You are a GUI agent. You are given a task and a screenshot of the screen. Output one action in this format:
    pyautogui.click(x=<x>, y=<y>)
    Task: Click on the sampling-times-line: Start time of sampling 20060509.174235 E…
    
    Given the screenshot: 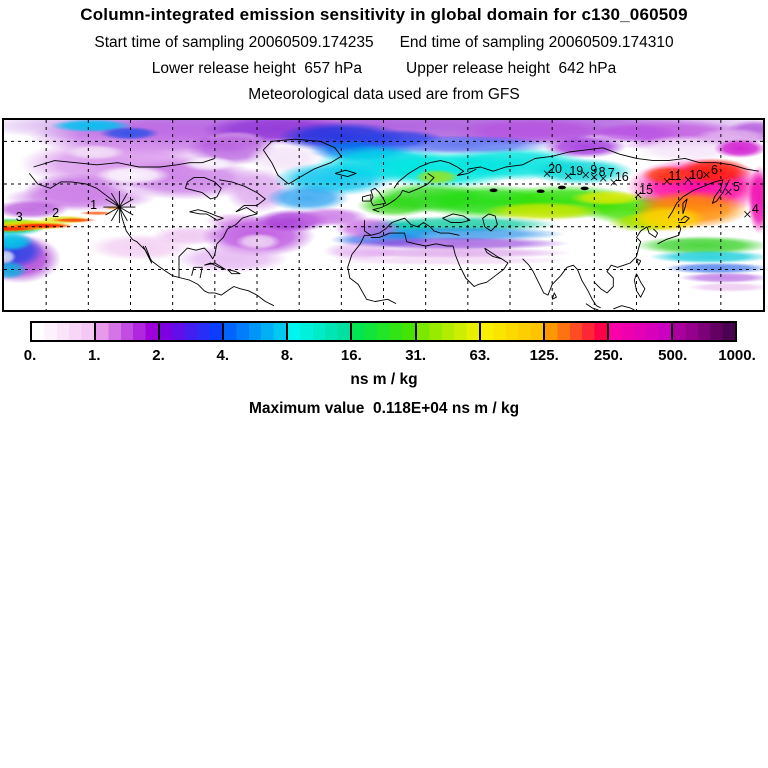 What is the action you would take?
    pyautogui.click(x=384, y=43)
    